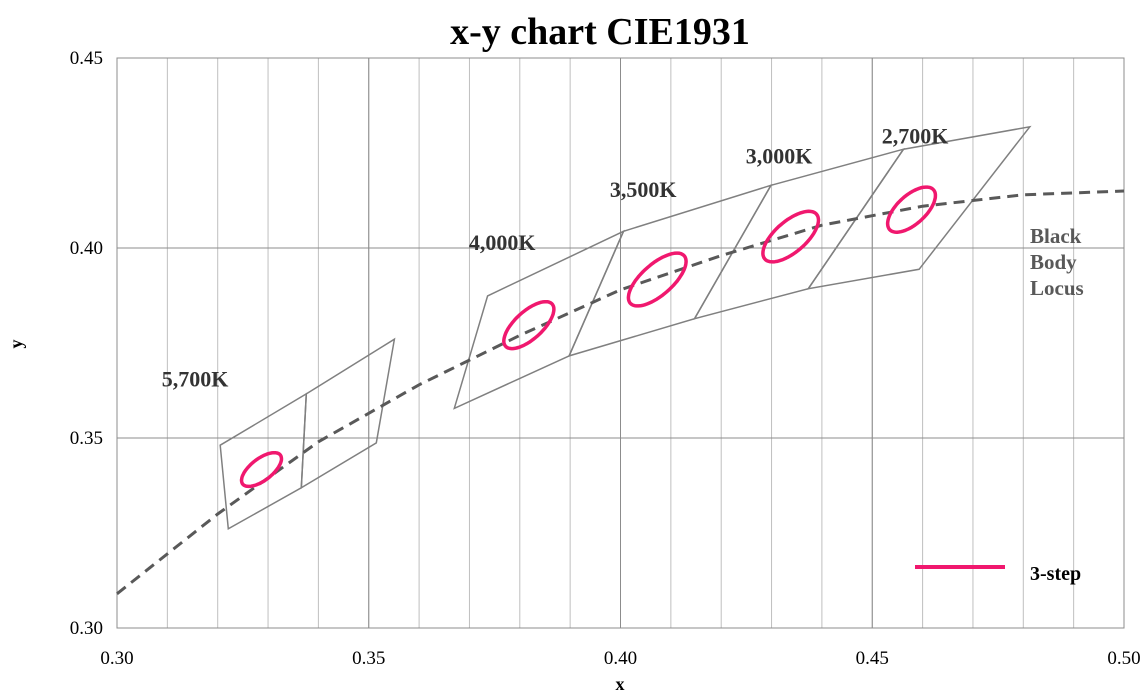 The height and width of the screenshot is (695, 1148). I want to click on x-tick-label: 0.35, so click(368, 658).